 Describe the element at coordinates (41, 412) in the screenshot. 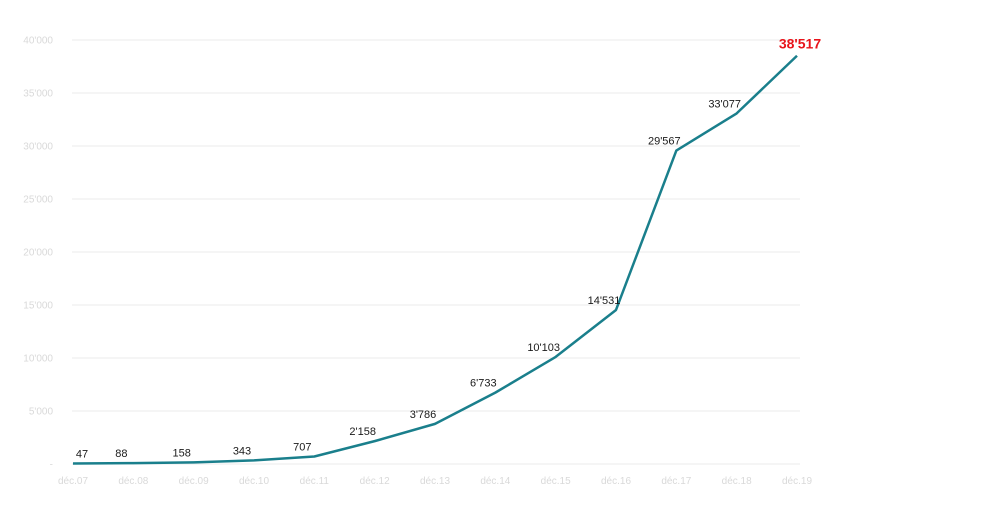

I see `y-tick-label: 5'000` at that location.